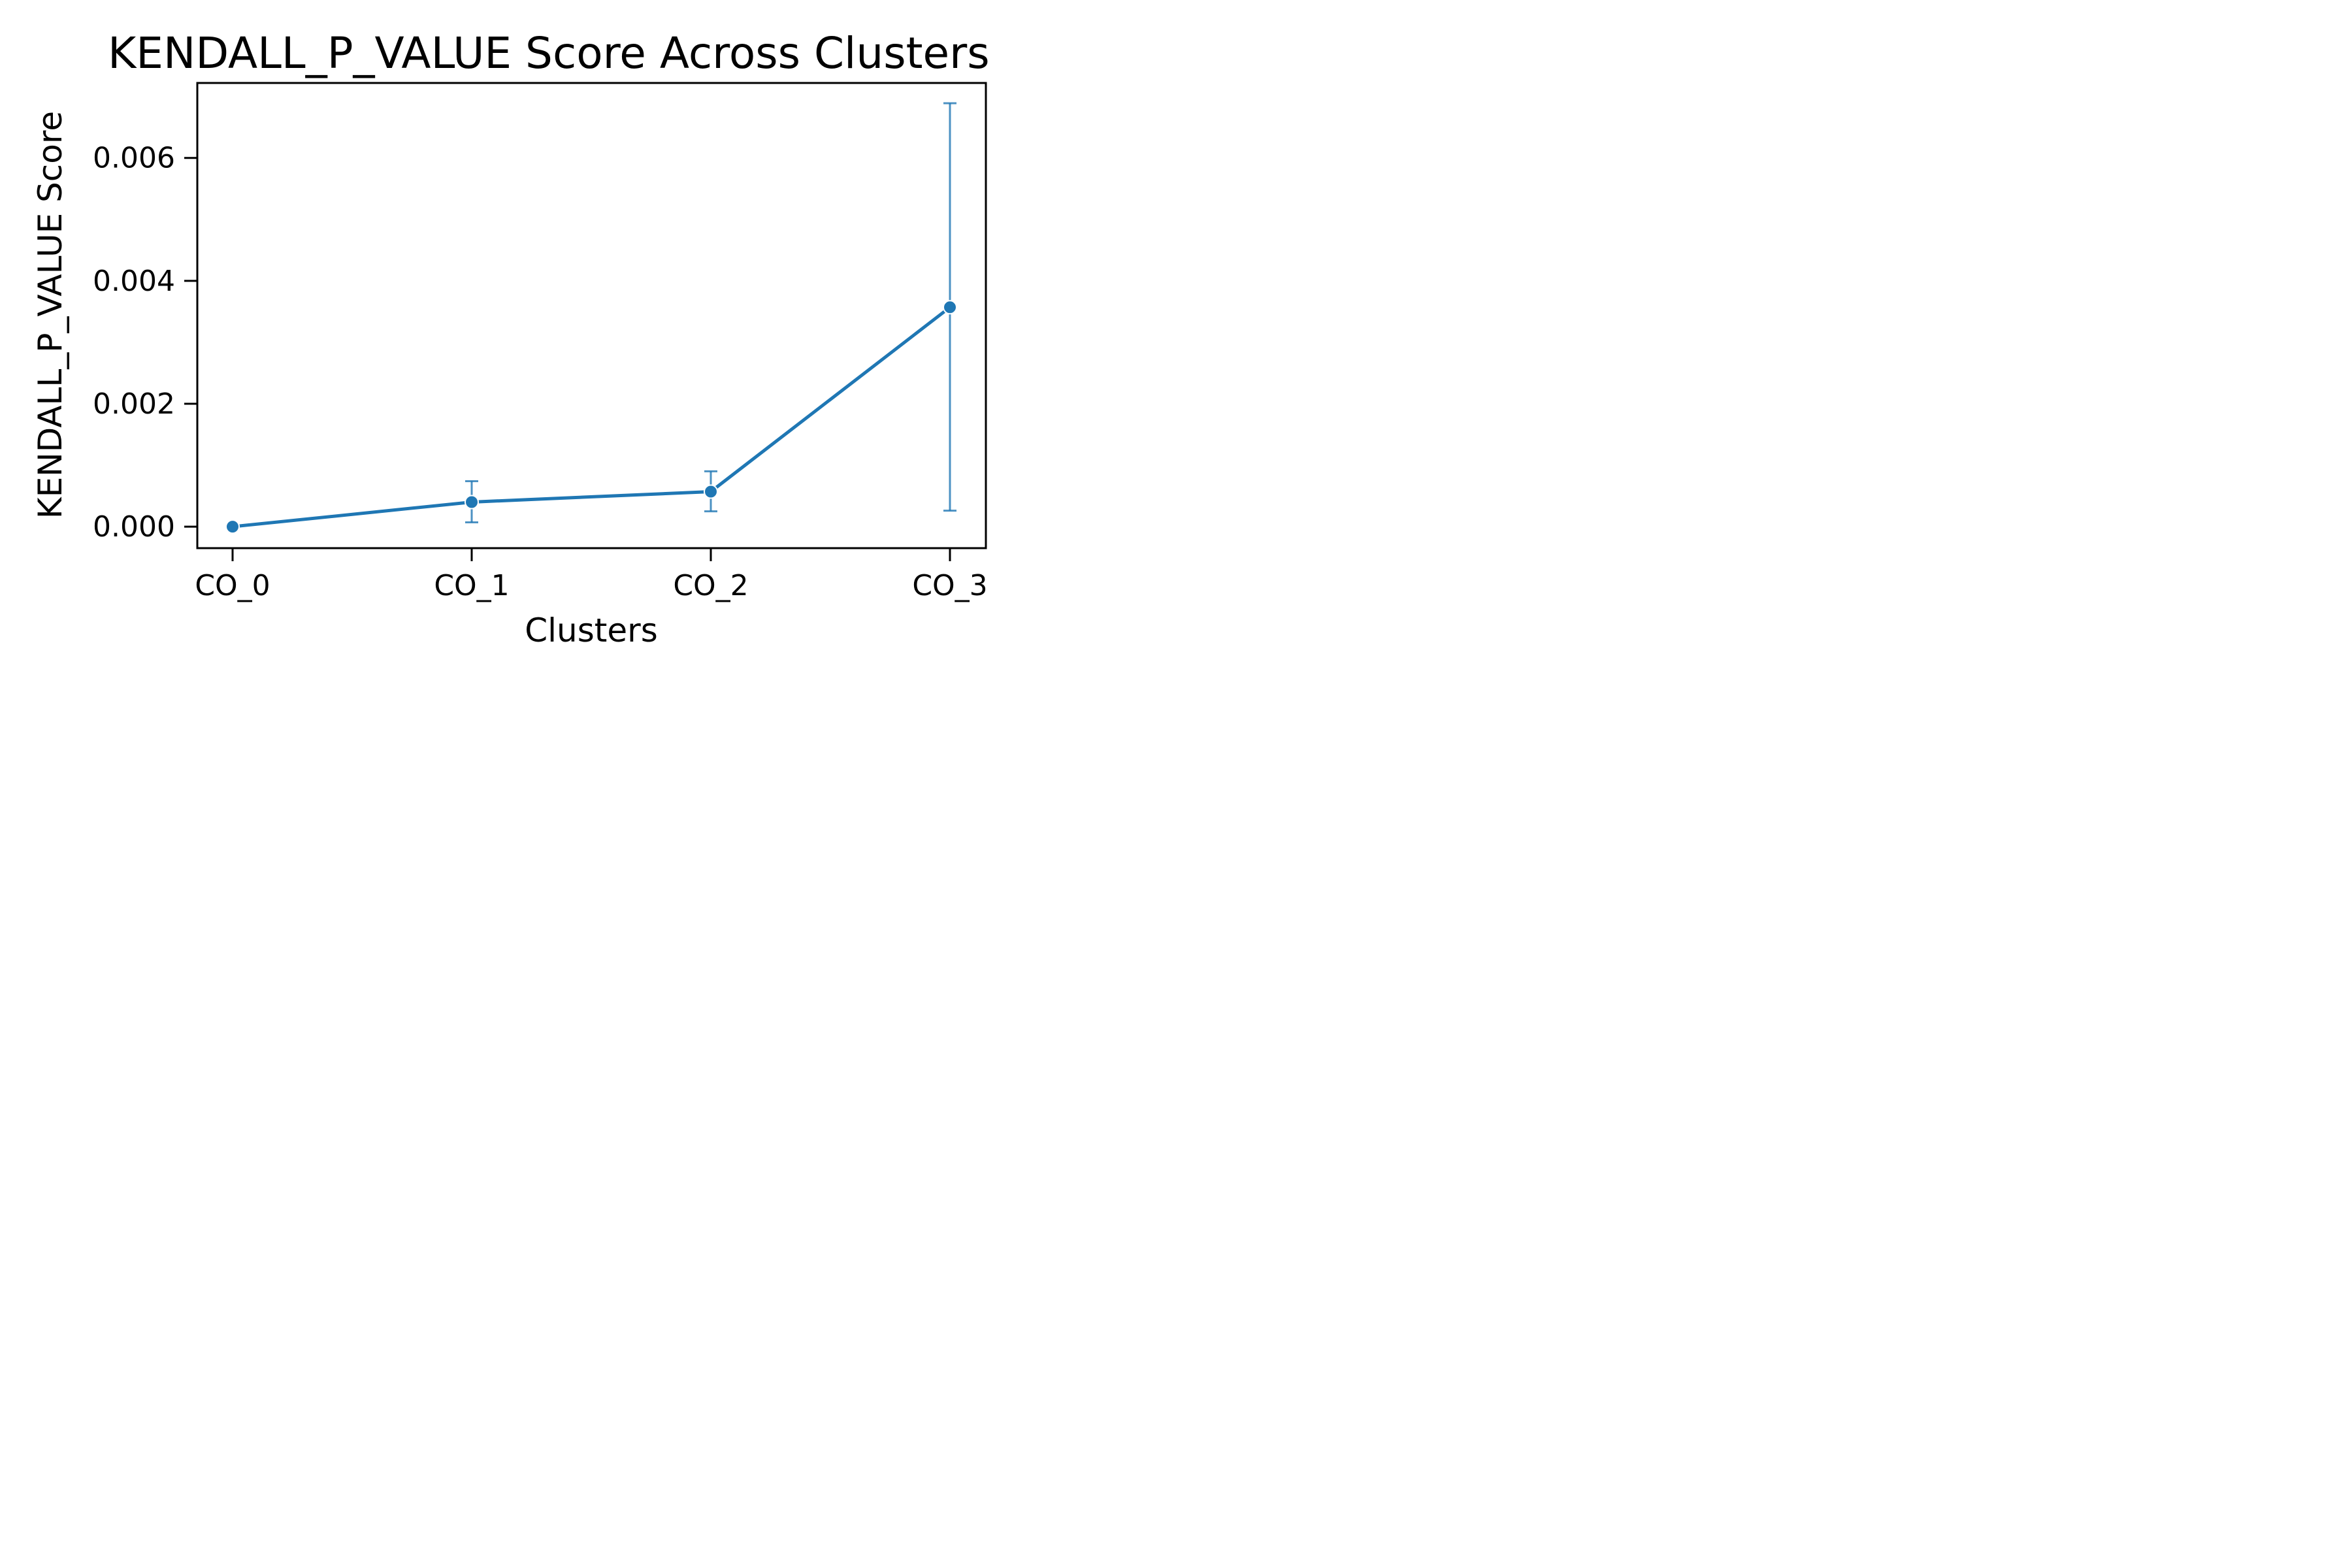 The image size is (2352, 1568). I want to click on x-tick-label: CO_2, so click(710, 585).